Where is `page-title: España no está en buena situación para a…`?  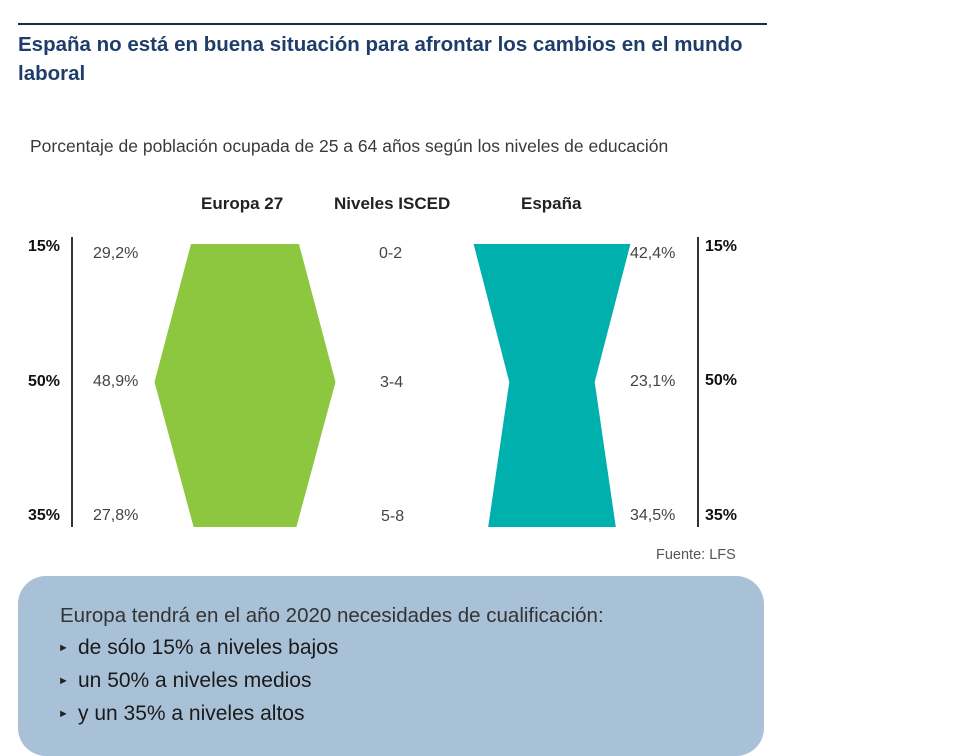
page-title: España no está en buena situación para a… is located at coordinates (380, 59).